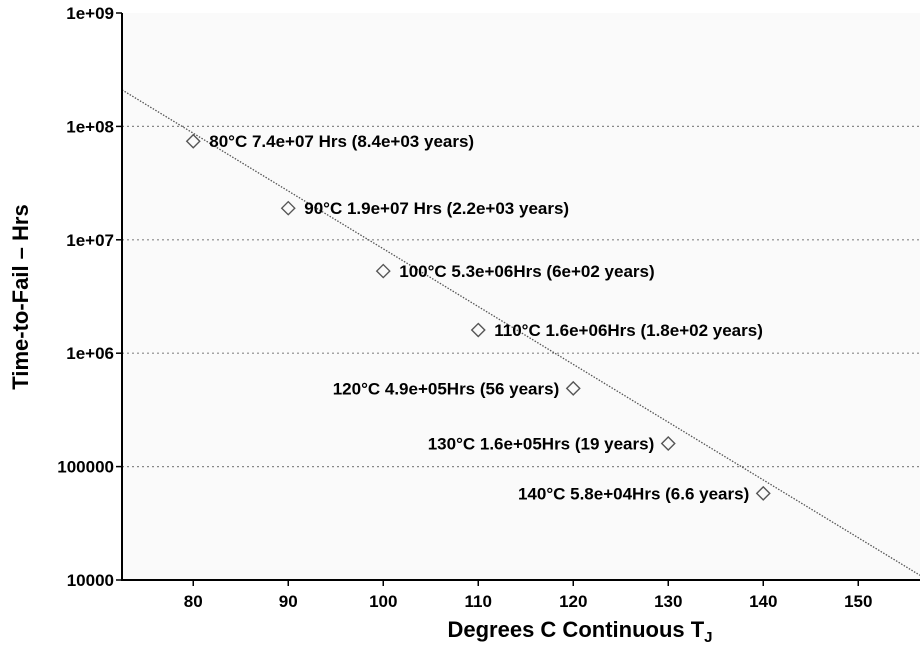 This screenshot has height=646, width=920. What do you see at coordinates (90, 13) in the screenshot?
I see `y-tick-label: 1e+09` at bounding box center [90, 13].